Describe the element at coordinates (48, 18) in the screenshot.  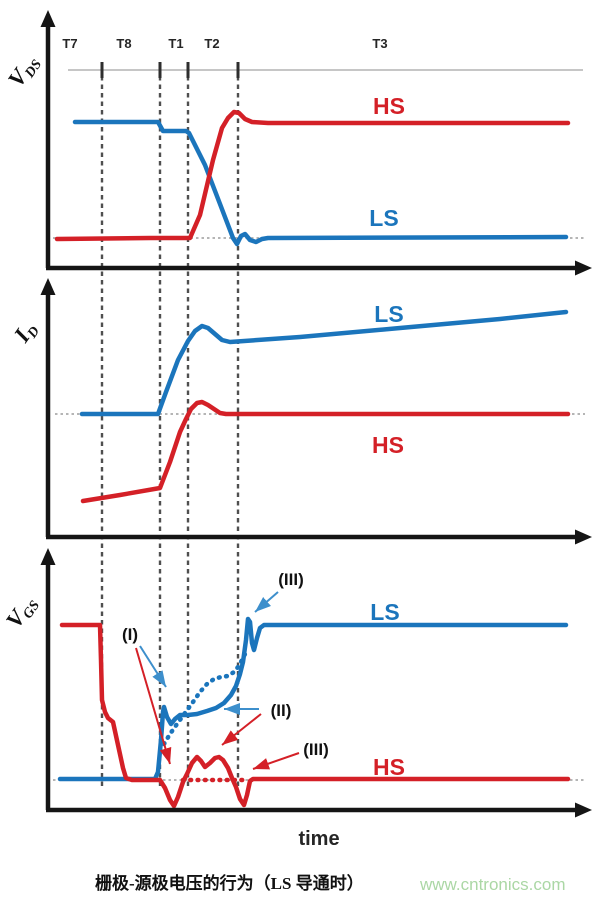
I see `vds-y-axis-arrowhead` at that location.